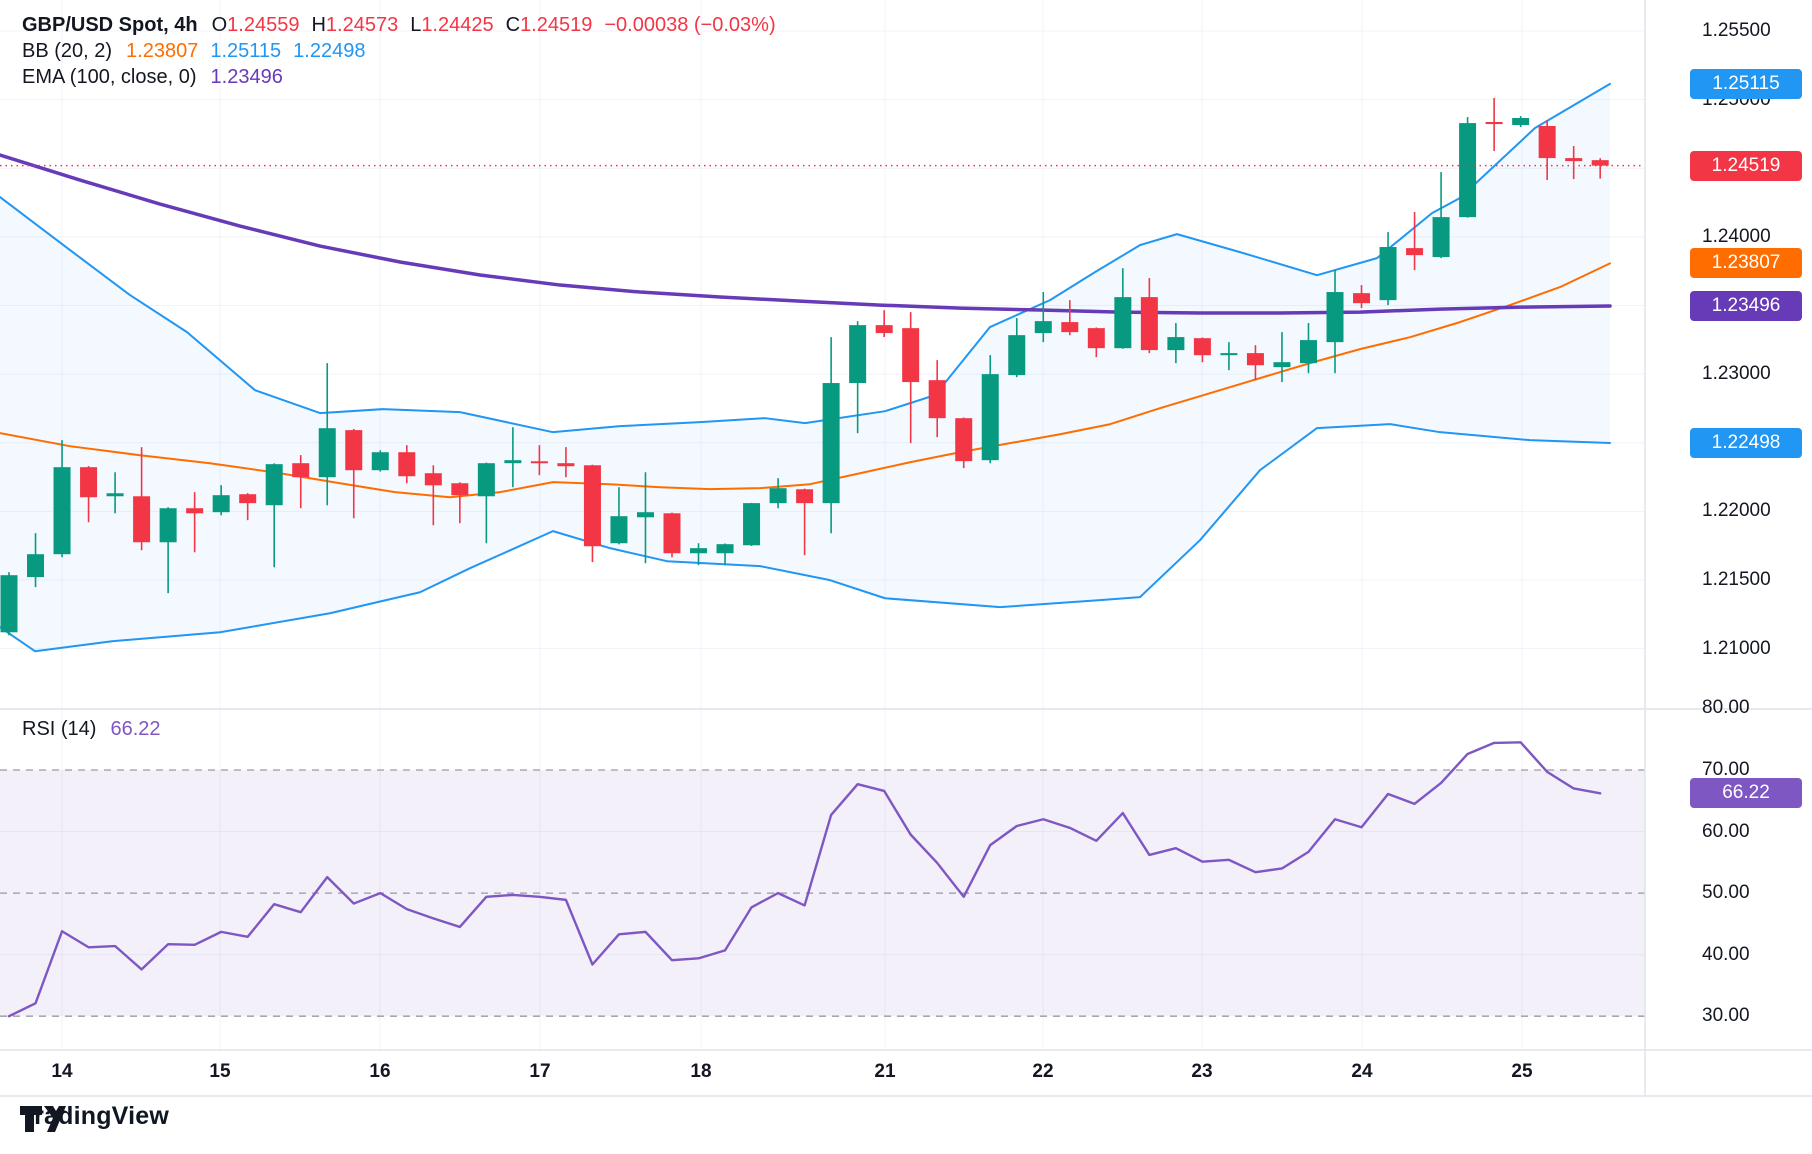 Image resolution: width=1812 pixels, height=1154 pixels. I want to click on ohlc-low: L1.24425, so click(452, 24).